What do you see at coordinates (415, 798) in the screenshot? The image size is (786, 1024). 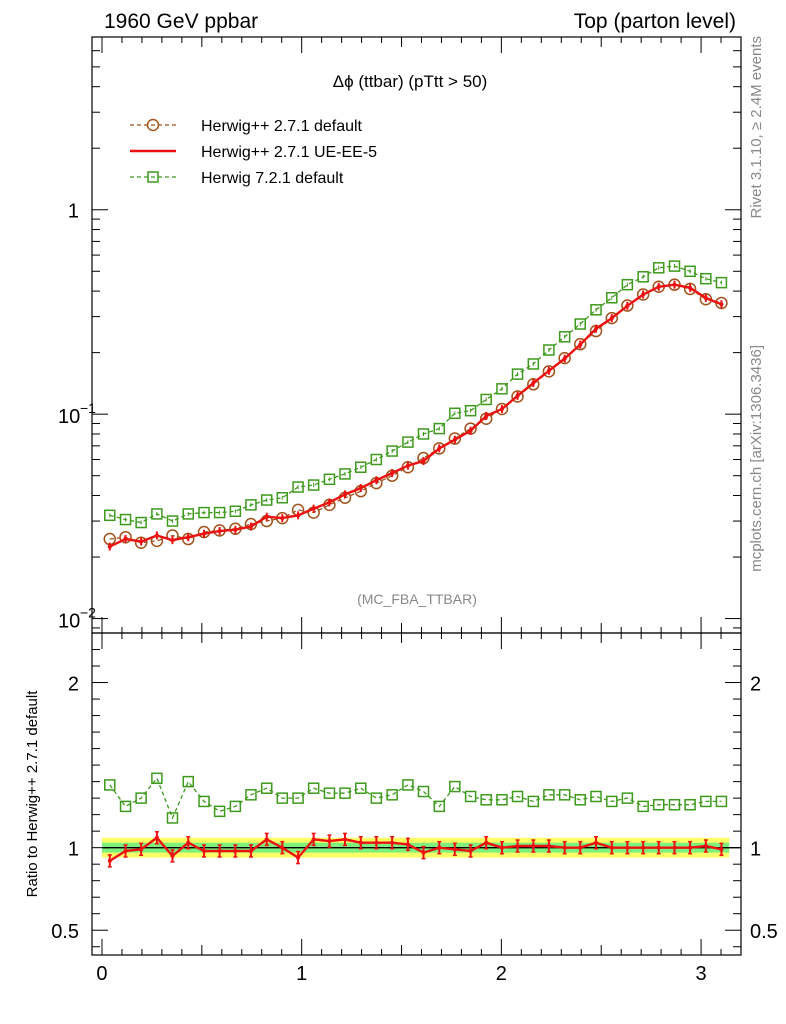 I see `ratio-herwig721-line` at bounding box center [415, 798].